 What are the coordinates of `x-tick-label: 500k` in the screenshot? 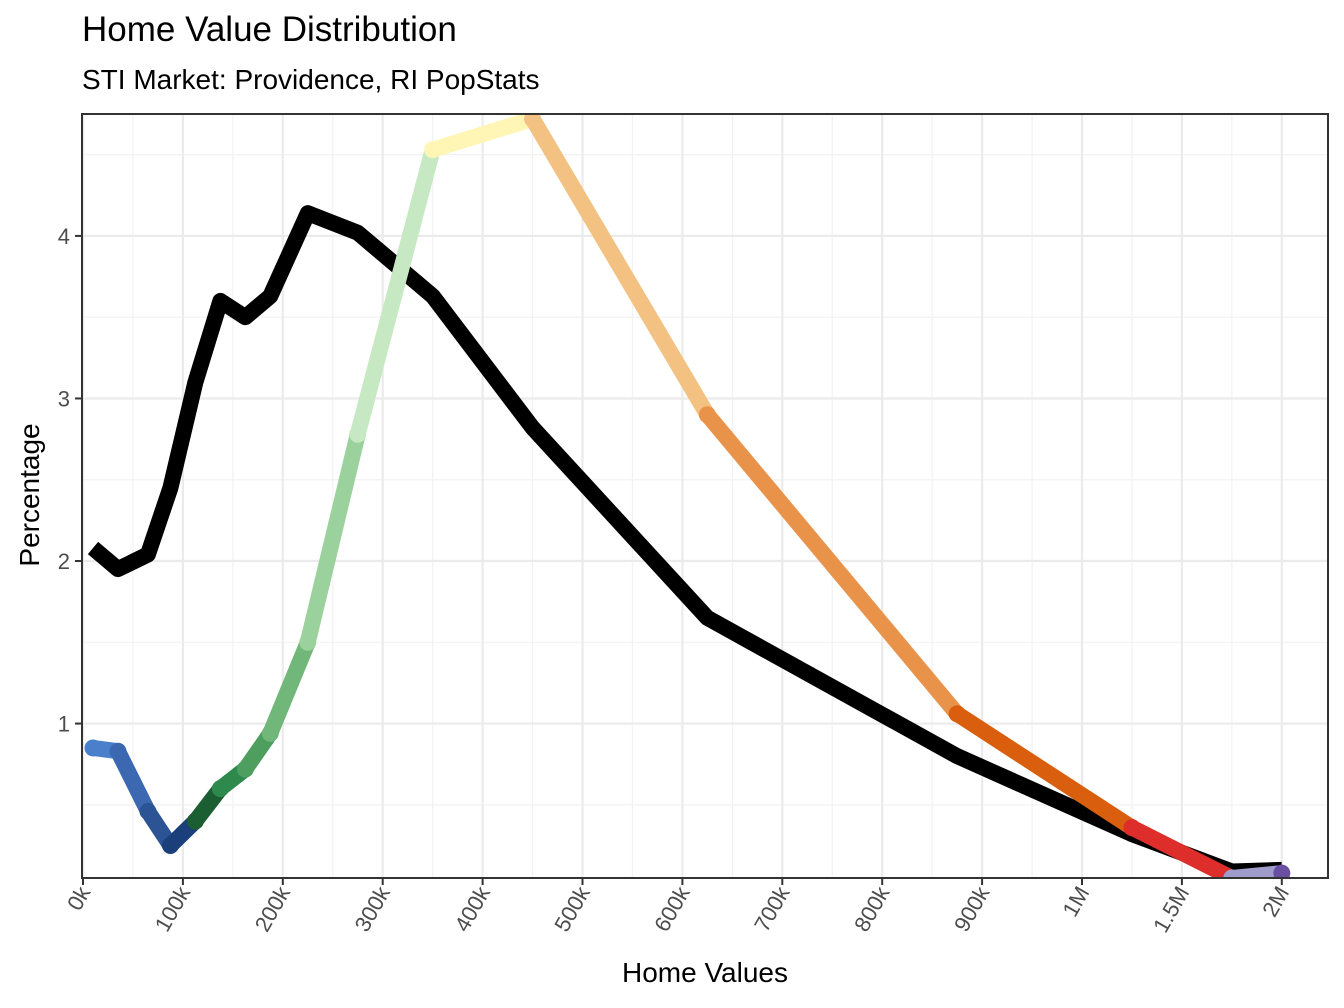 It's located at (572, 908).